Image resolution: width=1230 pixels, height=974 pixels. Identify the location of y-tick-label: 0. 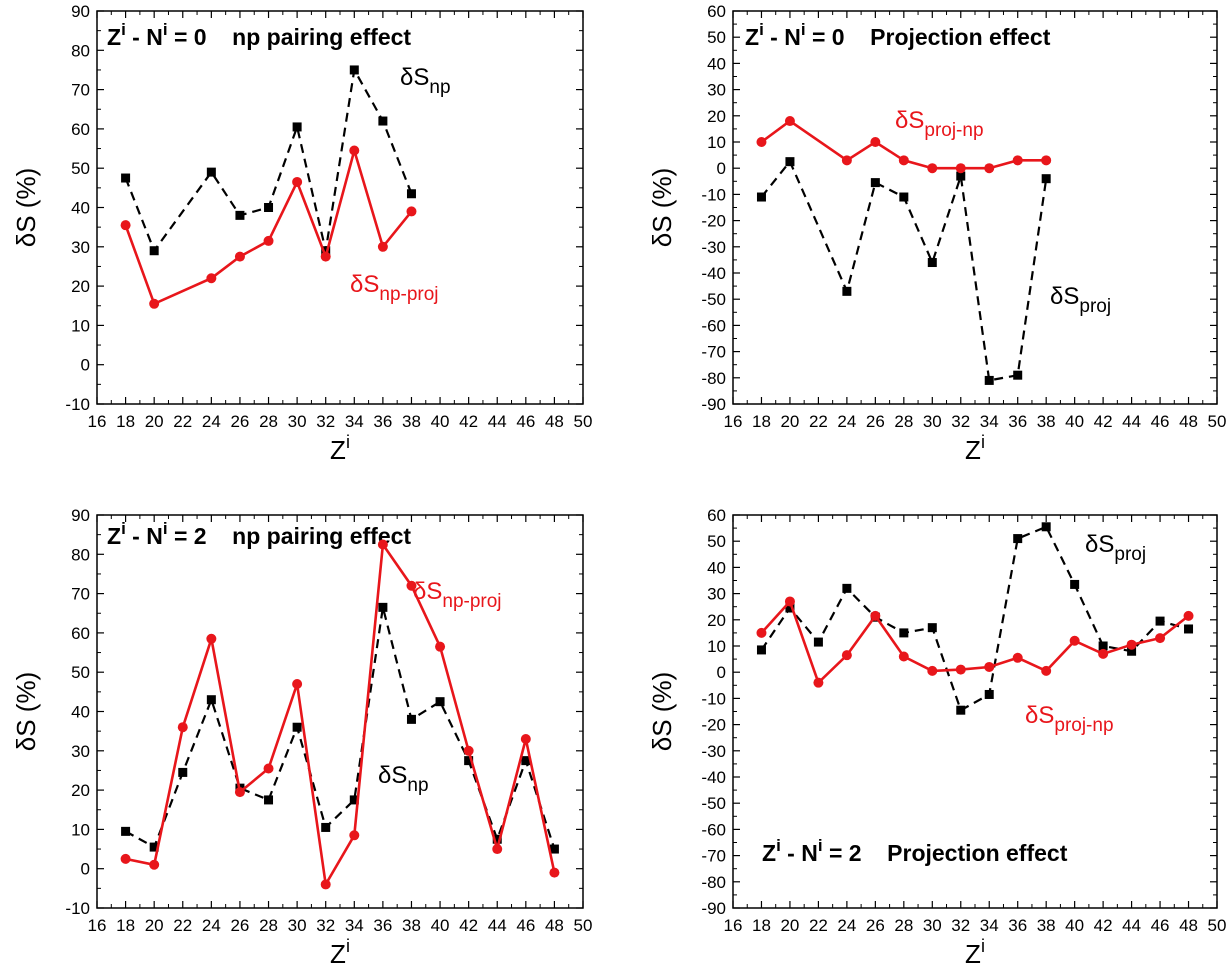
(721, 168).